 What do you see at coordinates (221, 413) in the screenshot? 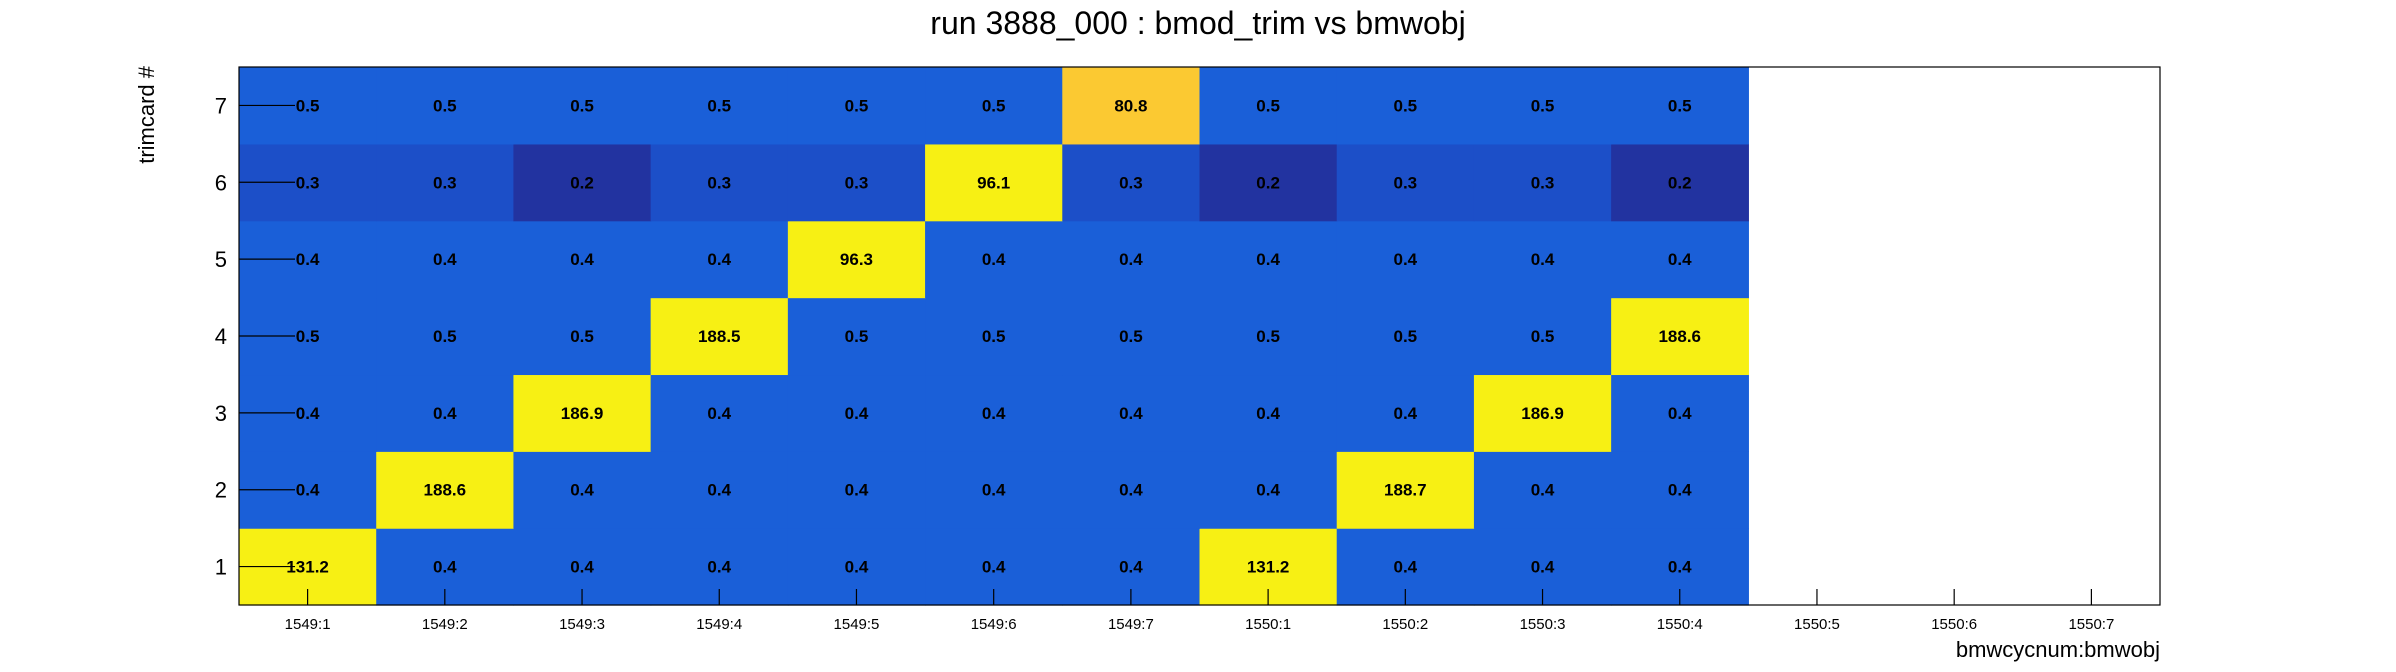
I see `y-tick-label: 3` at bounding box center [221, 413].